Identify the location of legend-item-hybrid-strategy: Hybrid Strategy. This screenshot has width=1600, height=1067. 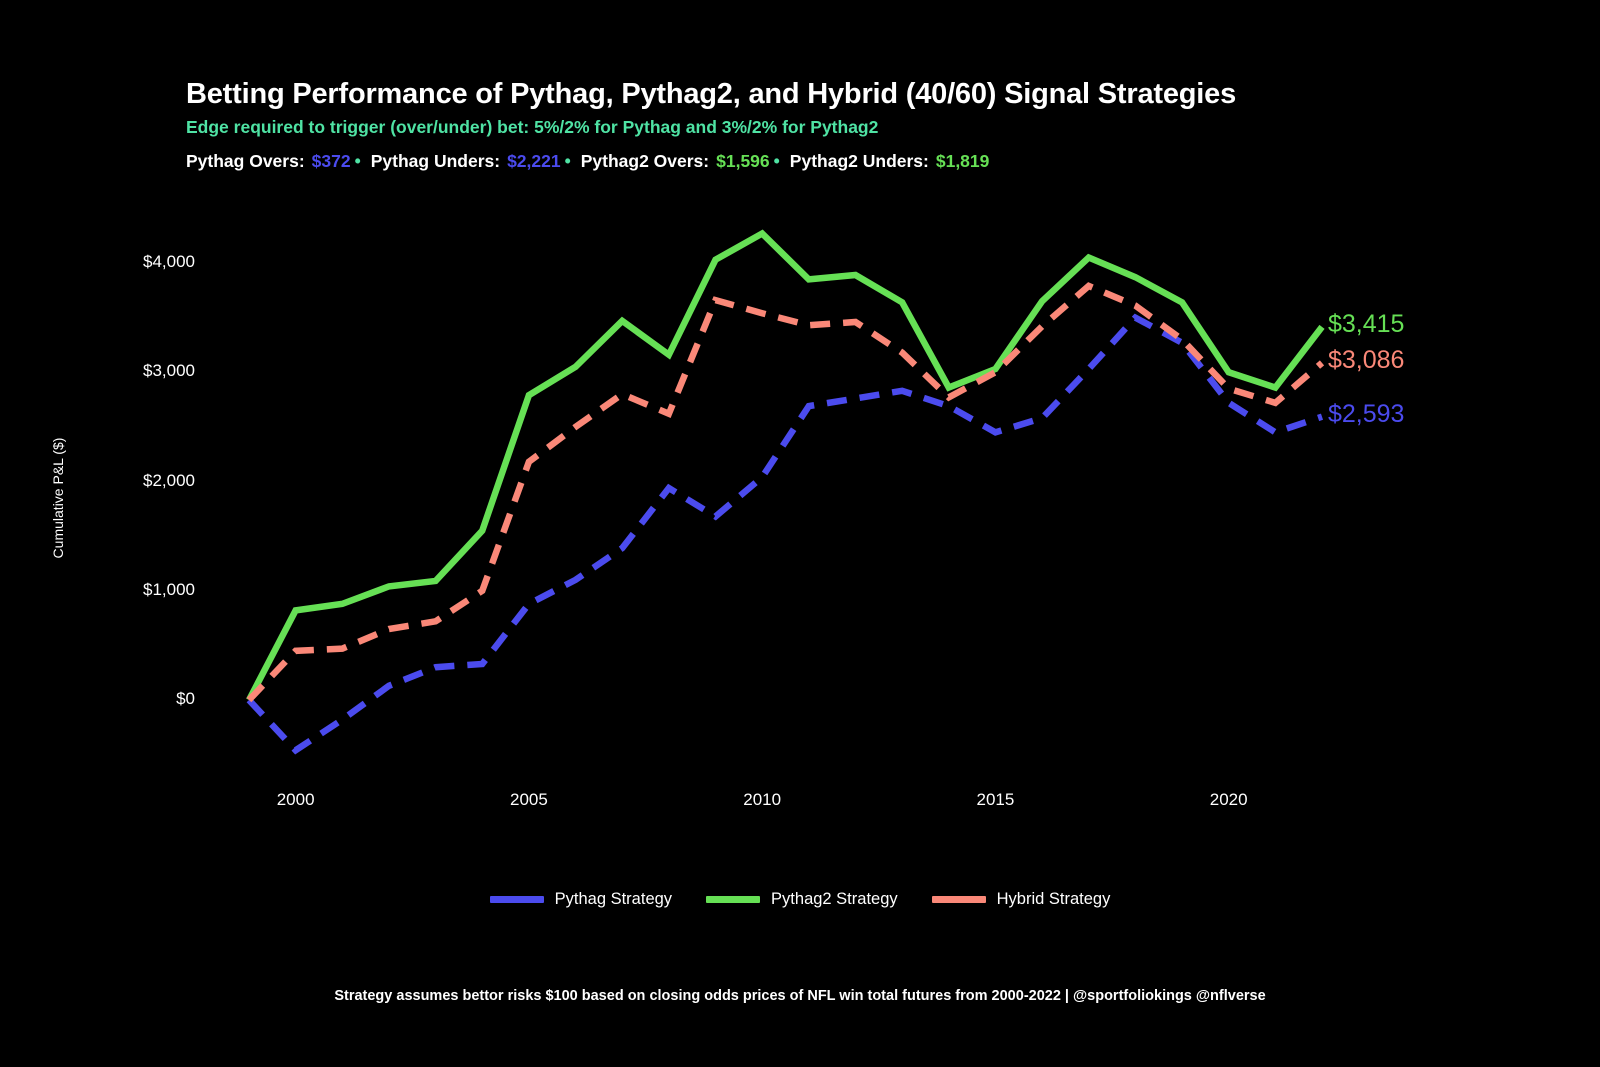
(1021, 899).